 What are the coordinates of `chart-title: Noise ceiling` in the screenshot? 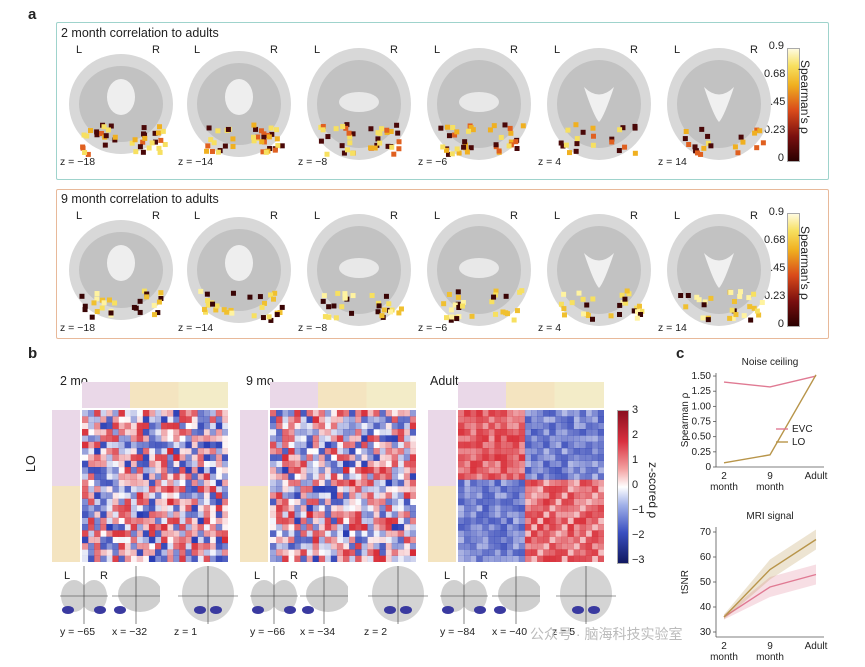 It's located at (770, 362).